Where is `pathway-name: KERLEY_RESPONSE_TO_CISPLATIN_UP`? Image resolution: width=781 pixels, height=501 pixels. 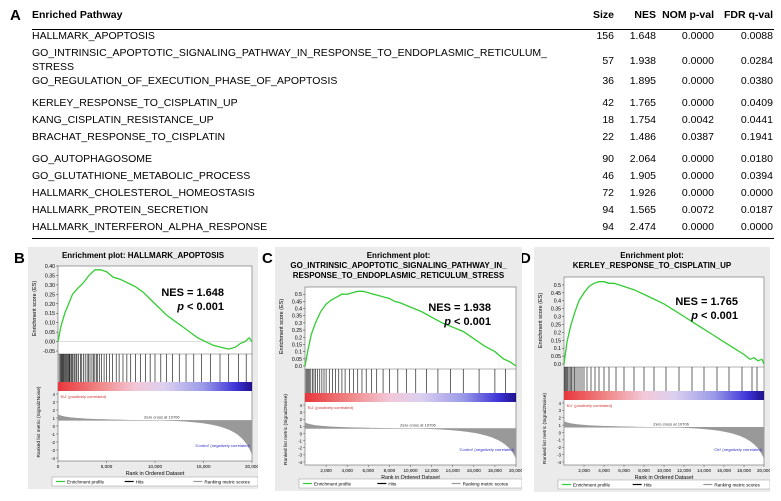 pathway-name: KERLEY_RESPONSE_TO_CISPLATIN_UP is located at coordinates (135, 103).